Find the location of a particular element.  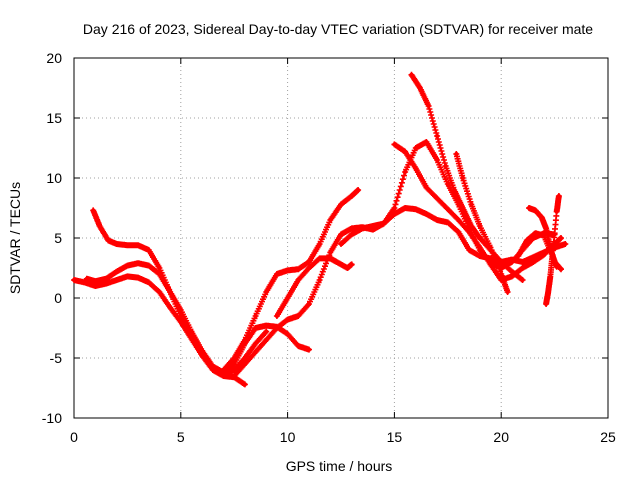

y-tick-label: 15 is located at coordinates (54, 118).